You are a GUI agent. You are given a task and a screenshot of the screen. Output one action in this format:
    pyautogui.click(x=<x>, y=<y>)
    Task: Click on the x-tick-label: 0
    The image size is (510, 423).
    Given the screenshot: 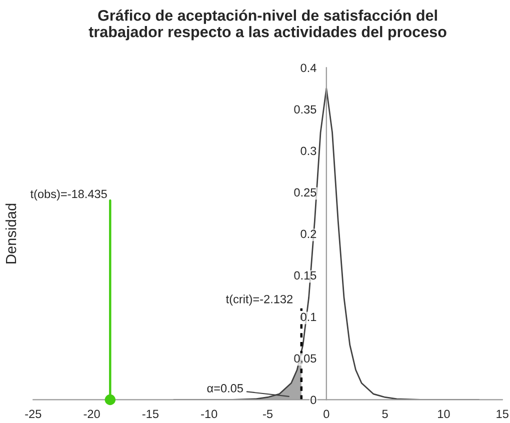 What is the action you would take?
    pyautogui.click(x=327, y=414)
    